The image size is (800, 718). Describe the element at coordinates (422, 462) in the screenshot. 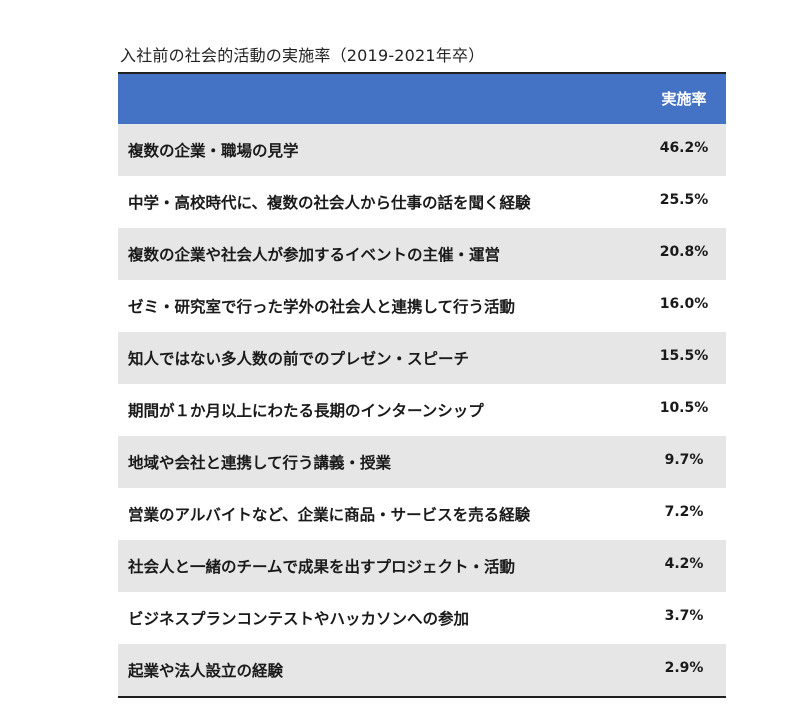

I see `table-row: 地域や会社と連携して行う講義・授業 9.7%` at that location.